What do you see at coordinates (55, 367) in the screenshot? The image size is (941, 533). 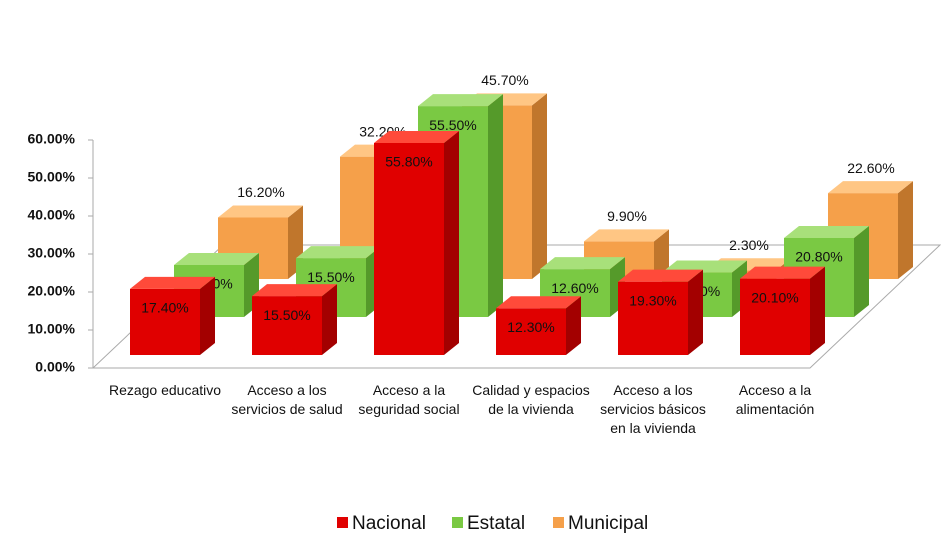 I see `y-tick-label: 0.00%` at bounding box center [55, 367].